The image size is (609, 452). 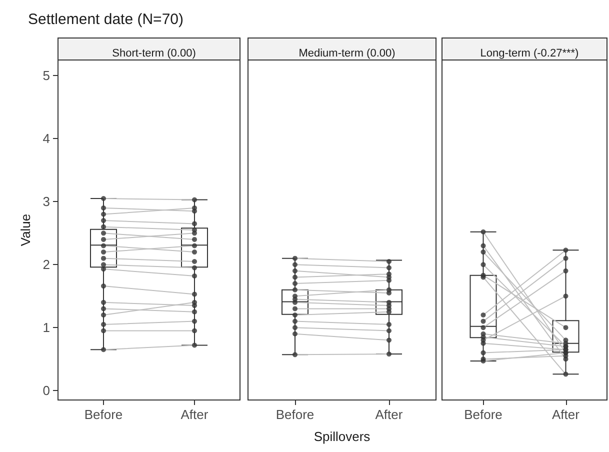 What do you see at coordinates (342, 436) in the screenshot?
I see `x-axis-title: Spillovers` at bounding box center [342, 436].